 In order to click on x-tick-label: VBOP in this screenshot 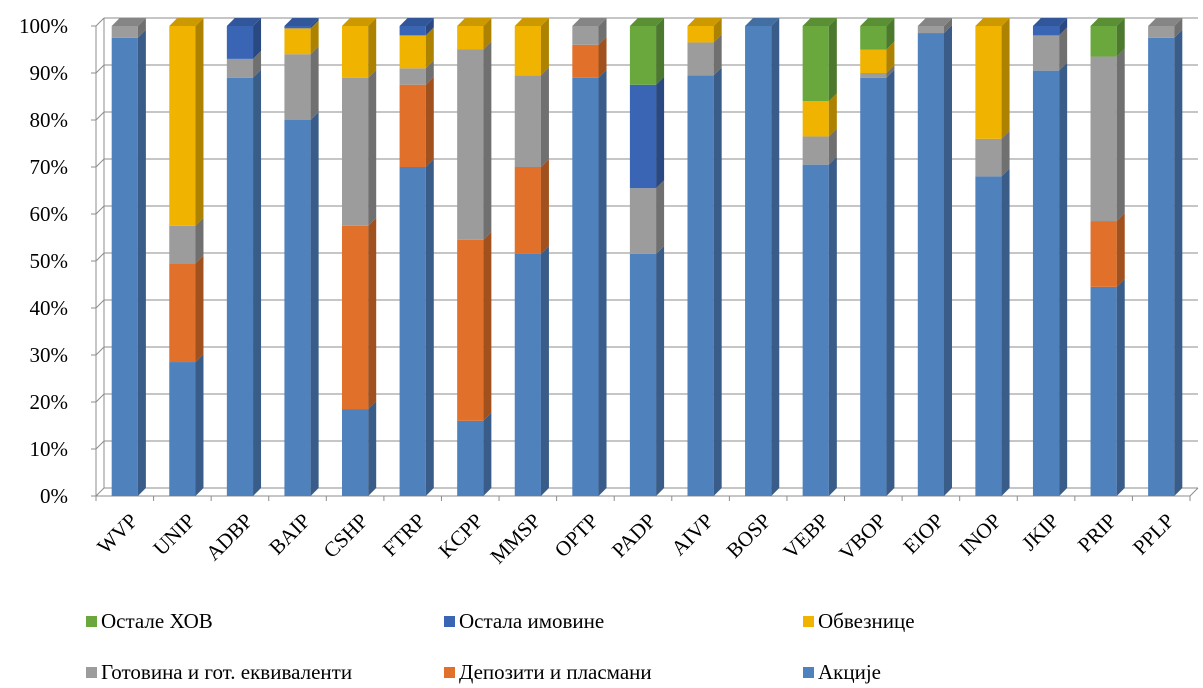, I will do `click(862, 537)`.